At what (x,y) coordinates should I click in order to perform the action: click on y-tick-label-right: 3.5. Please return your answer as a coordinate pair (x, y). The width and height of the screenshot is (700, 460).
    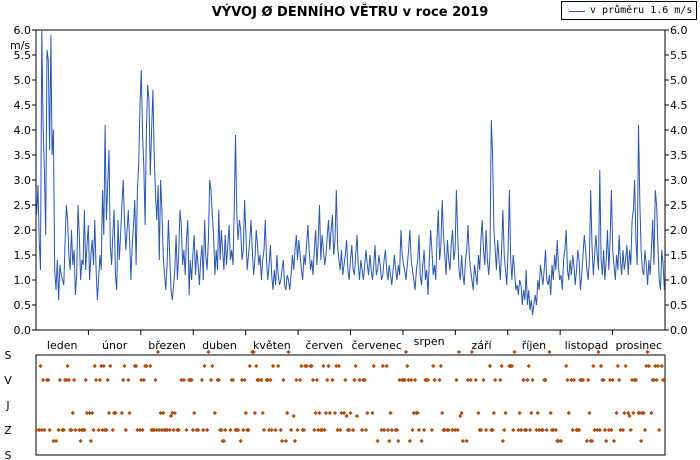
    Looking at the image, I should click on (679, 155).